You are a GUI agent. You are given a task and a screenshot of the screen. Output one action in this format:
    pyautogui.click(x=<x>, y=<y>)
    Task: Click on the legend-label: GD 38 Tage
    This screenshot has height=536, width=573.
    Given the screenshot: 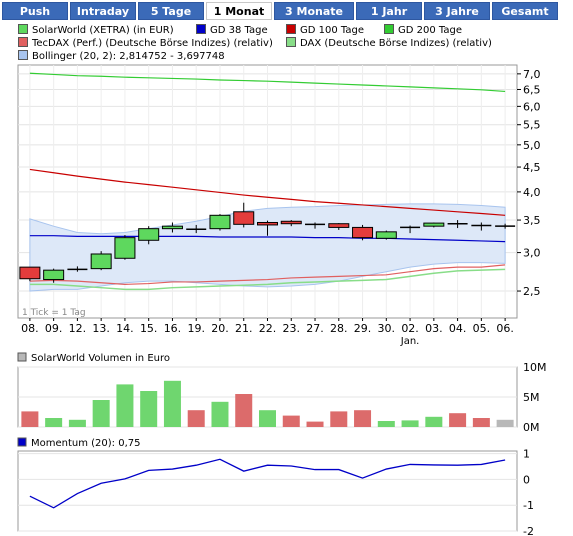 What is the action you would take?
    pyautogui.click(x=239, y=30)
    